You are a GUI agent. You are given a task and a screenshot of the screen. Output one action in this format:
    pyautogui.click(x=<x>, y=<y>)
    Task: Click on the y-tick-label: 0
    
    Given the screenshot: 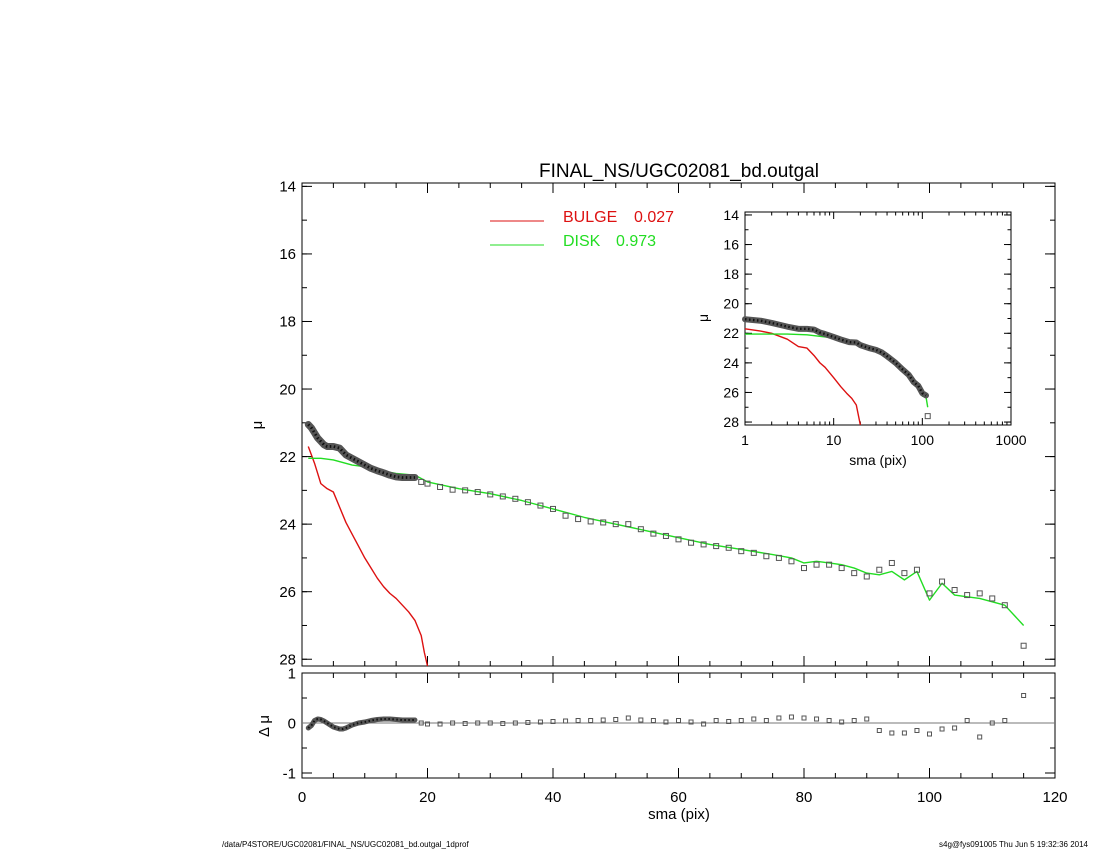 What is the action you would take?
    pyautogui.click(x=292, y=723)
    